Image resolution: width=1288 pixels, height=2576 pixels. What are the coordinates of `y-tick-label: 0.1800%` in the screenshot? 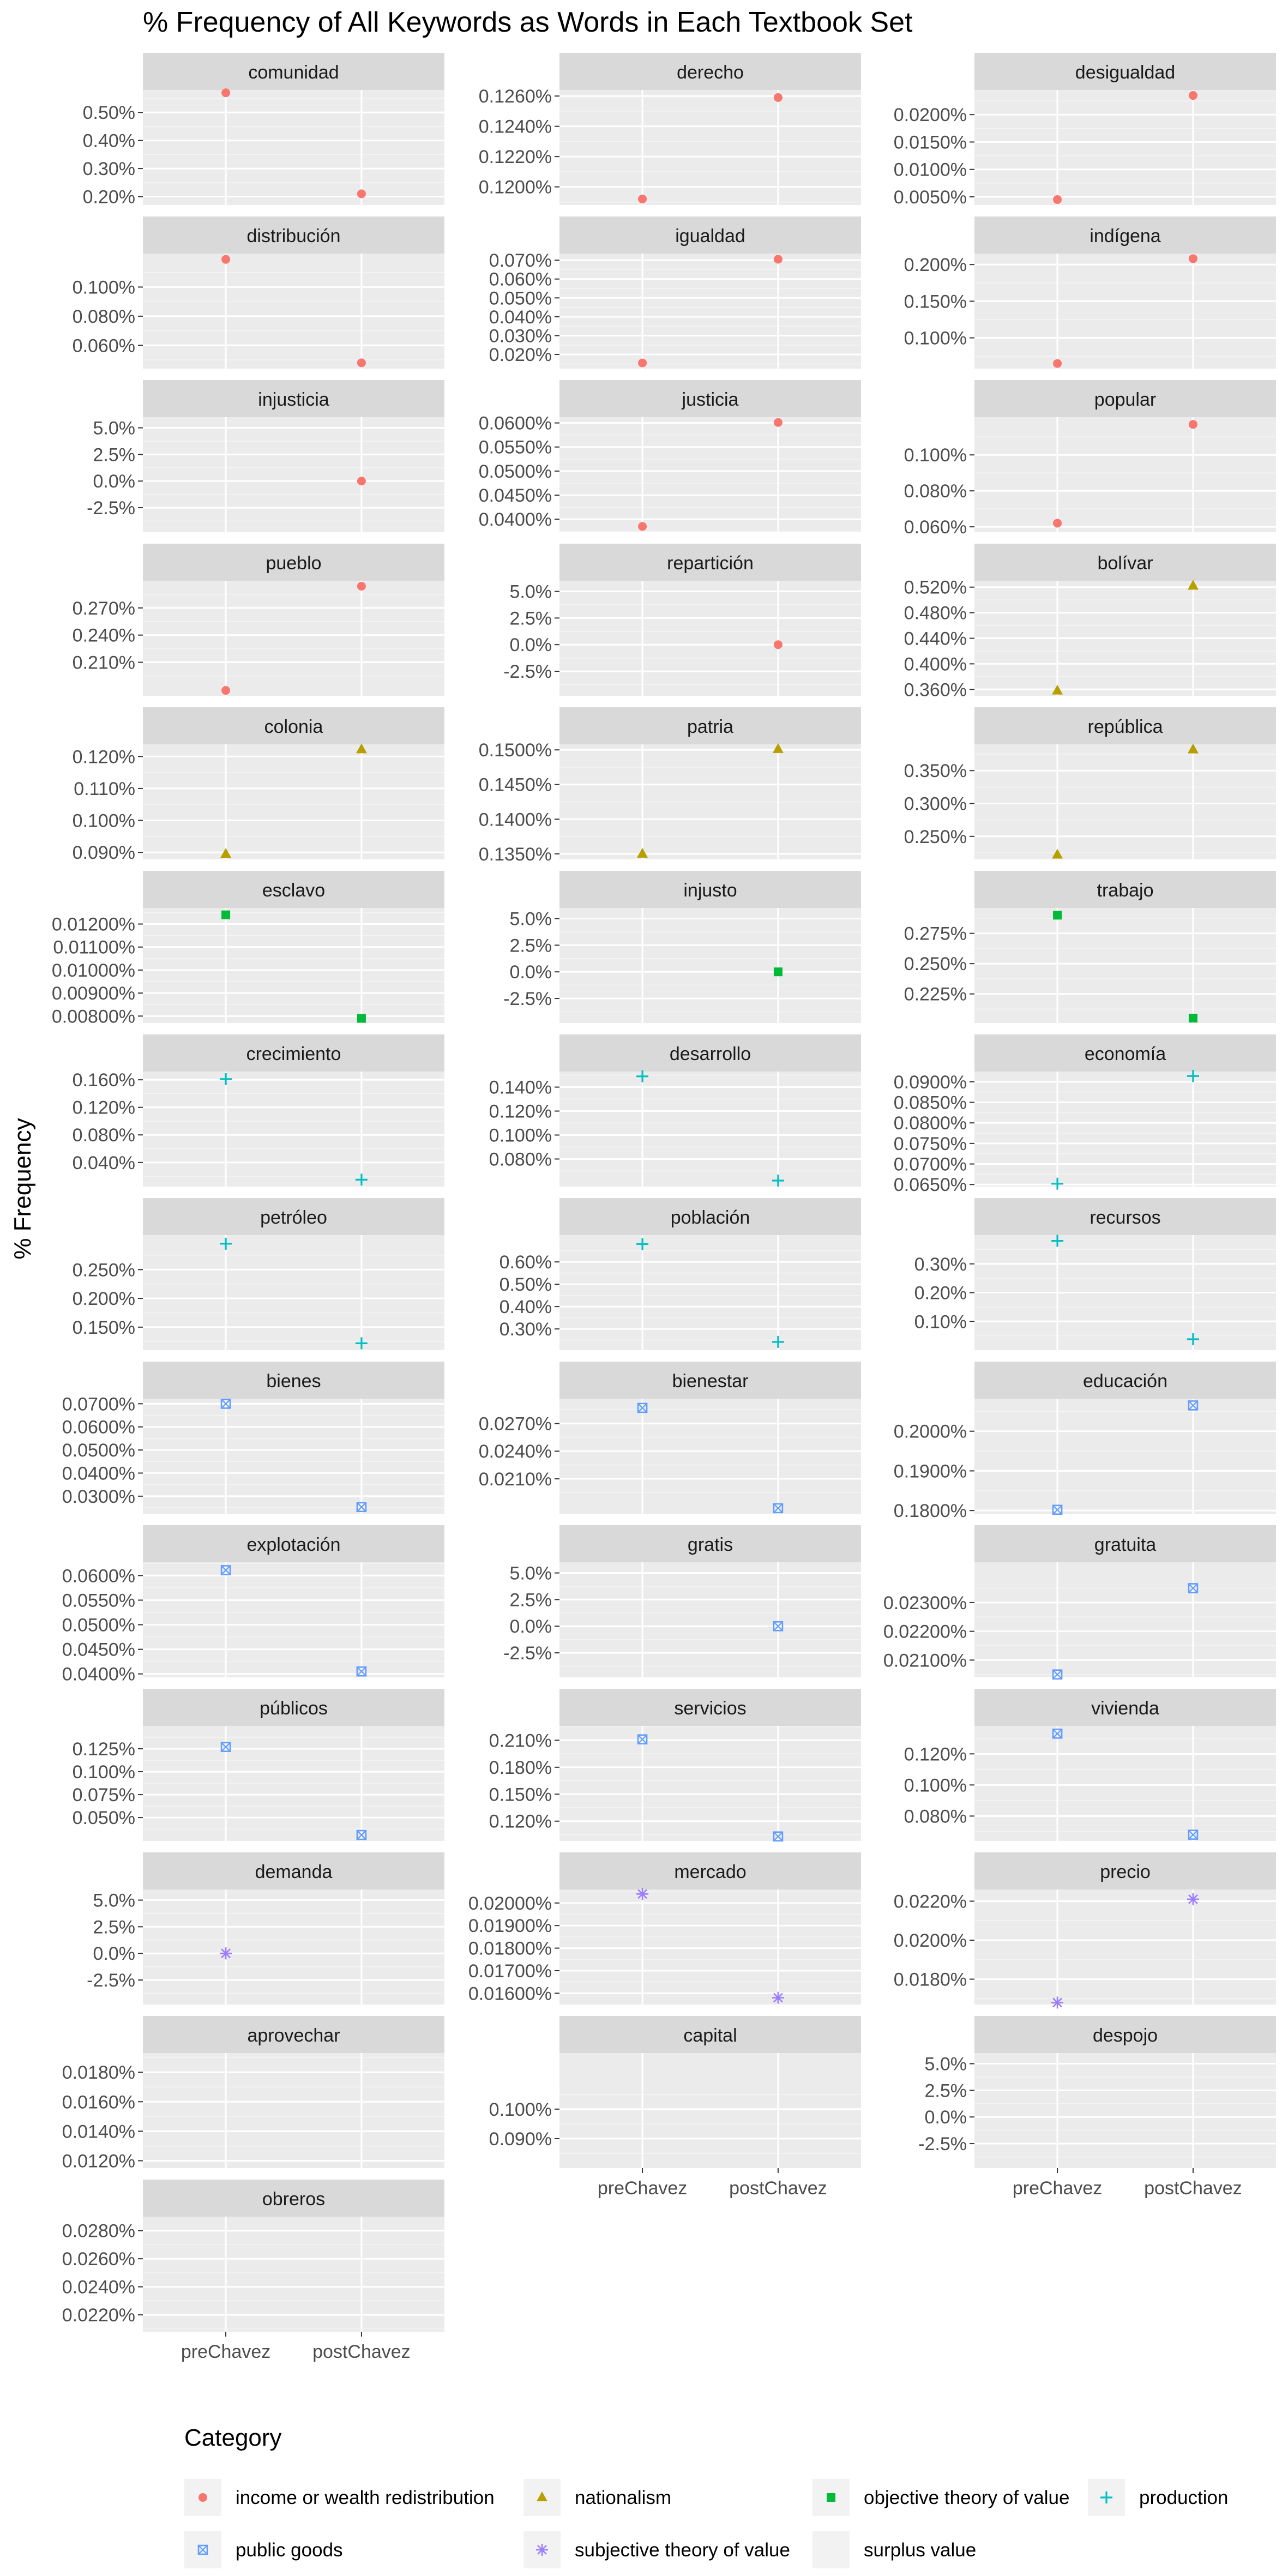 It's located at (930, 1511).